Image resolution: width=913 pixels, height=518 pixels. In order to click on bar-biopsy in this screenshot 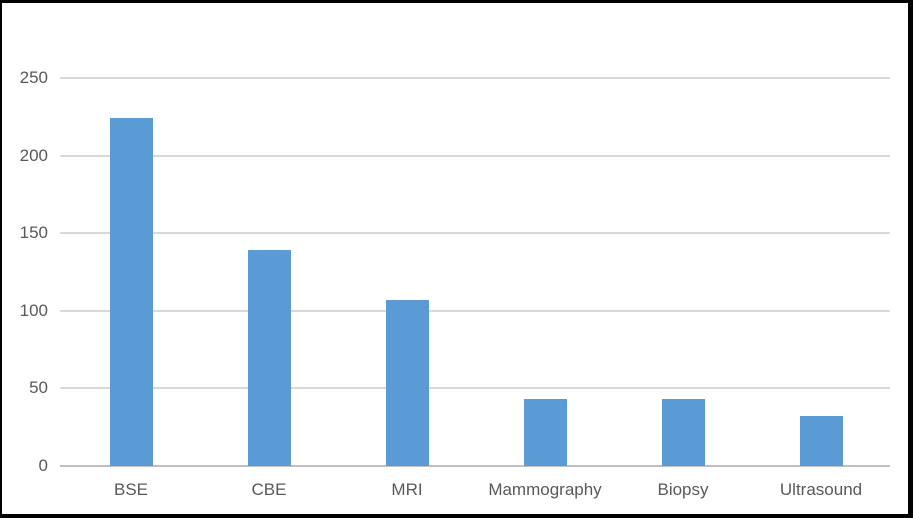, I will do `click(683, 432)`.